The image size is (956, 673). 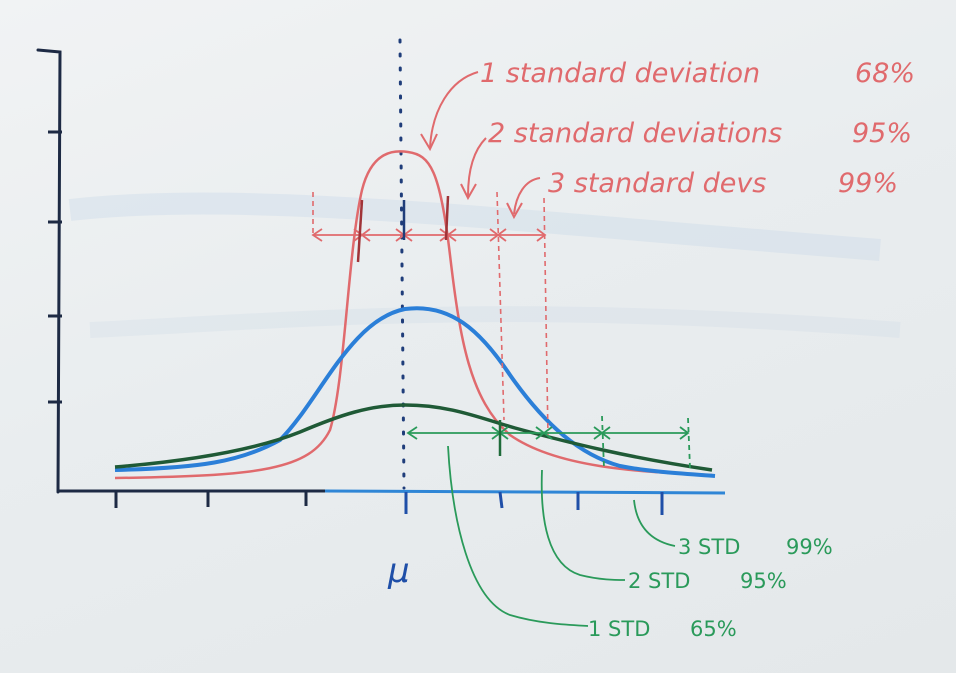 I want to click on label-3-standard-devs-pct: 99%, so click(x=868, y=183).